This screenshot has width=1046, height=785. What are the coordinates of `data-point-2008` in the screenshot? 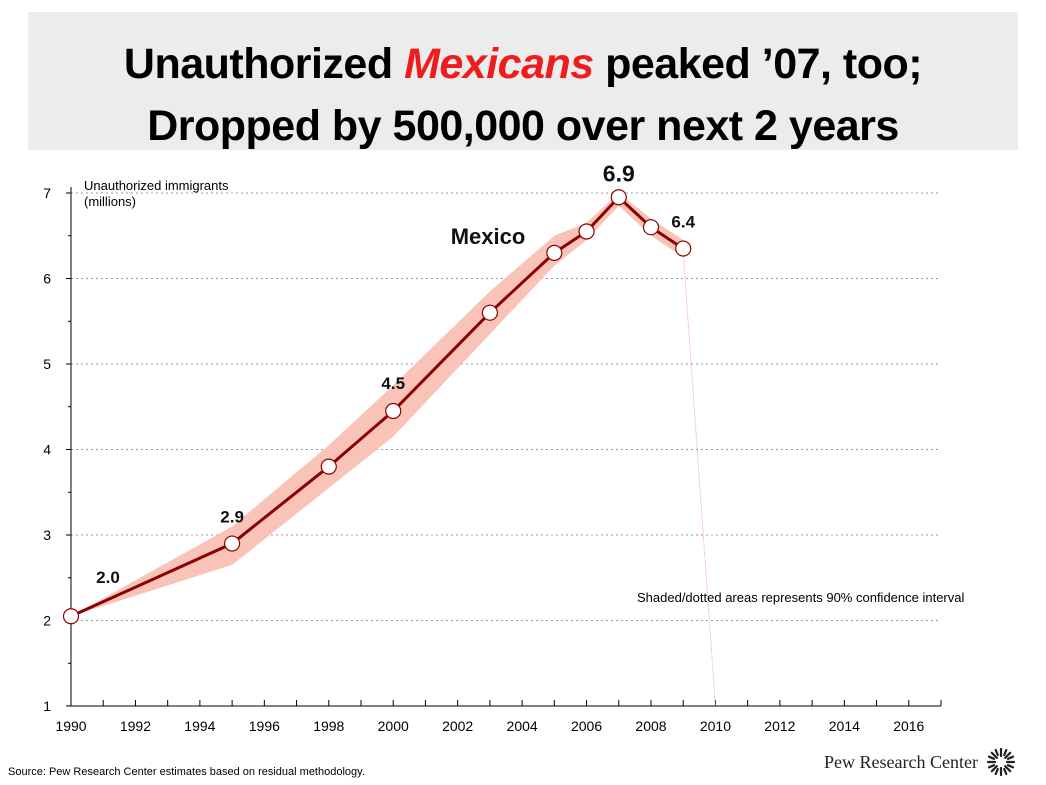 It's located at (651, 227).